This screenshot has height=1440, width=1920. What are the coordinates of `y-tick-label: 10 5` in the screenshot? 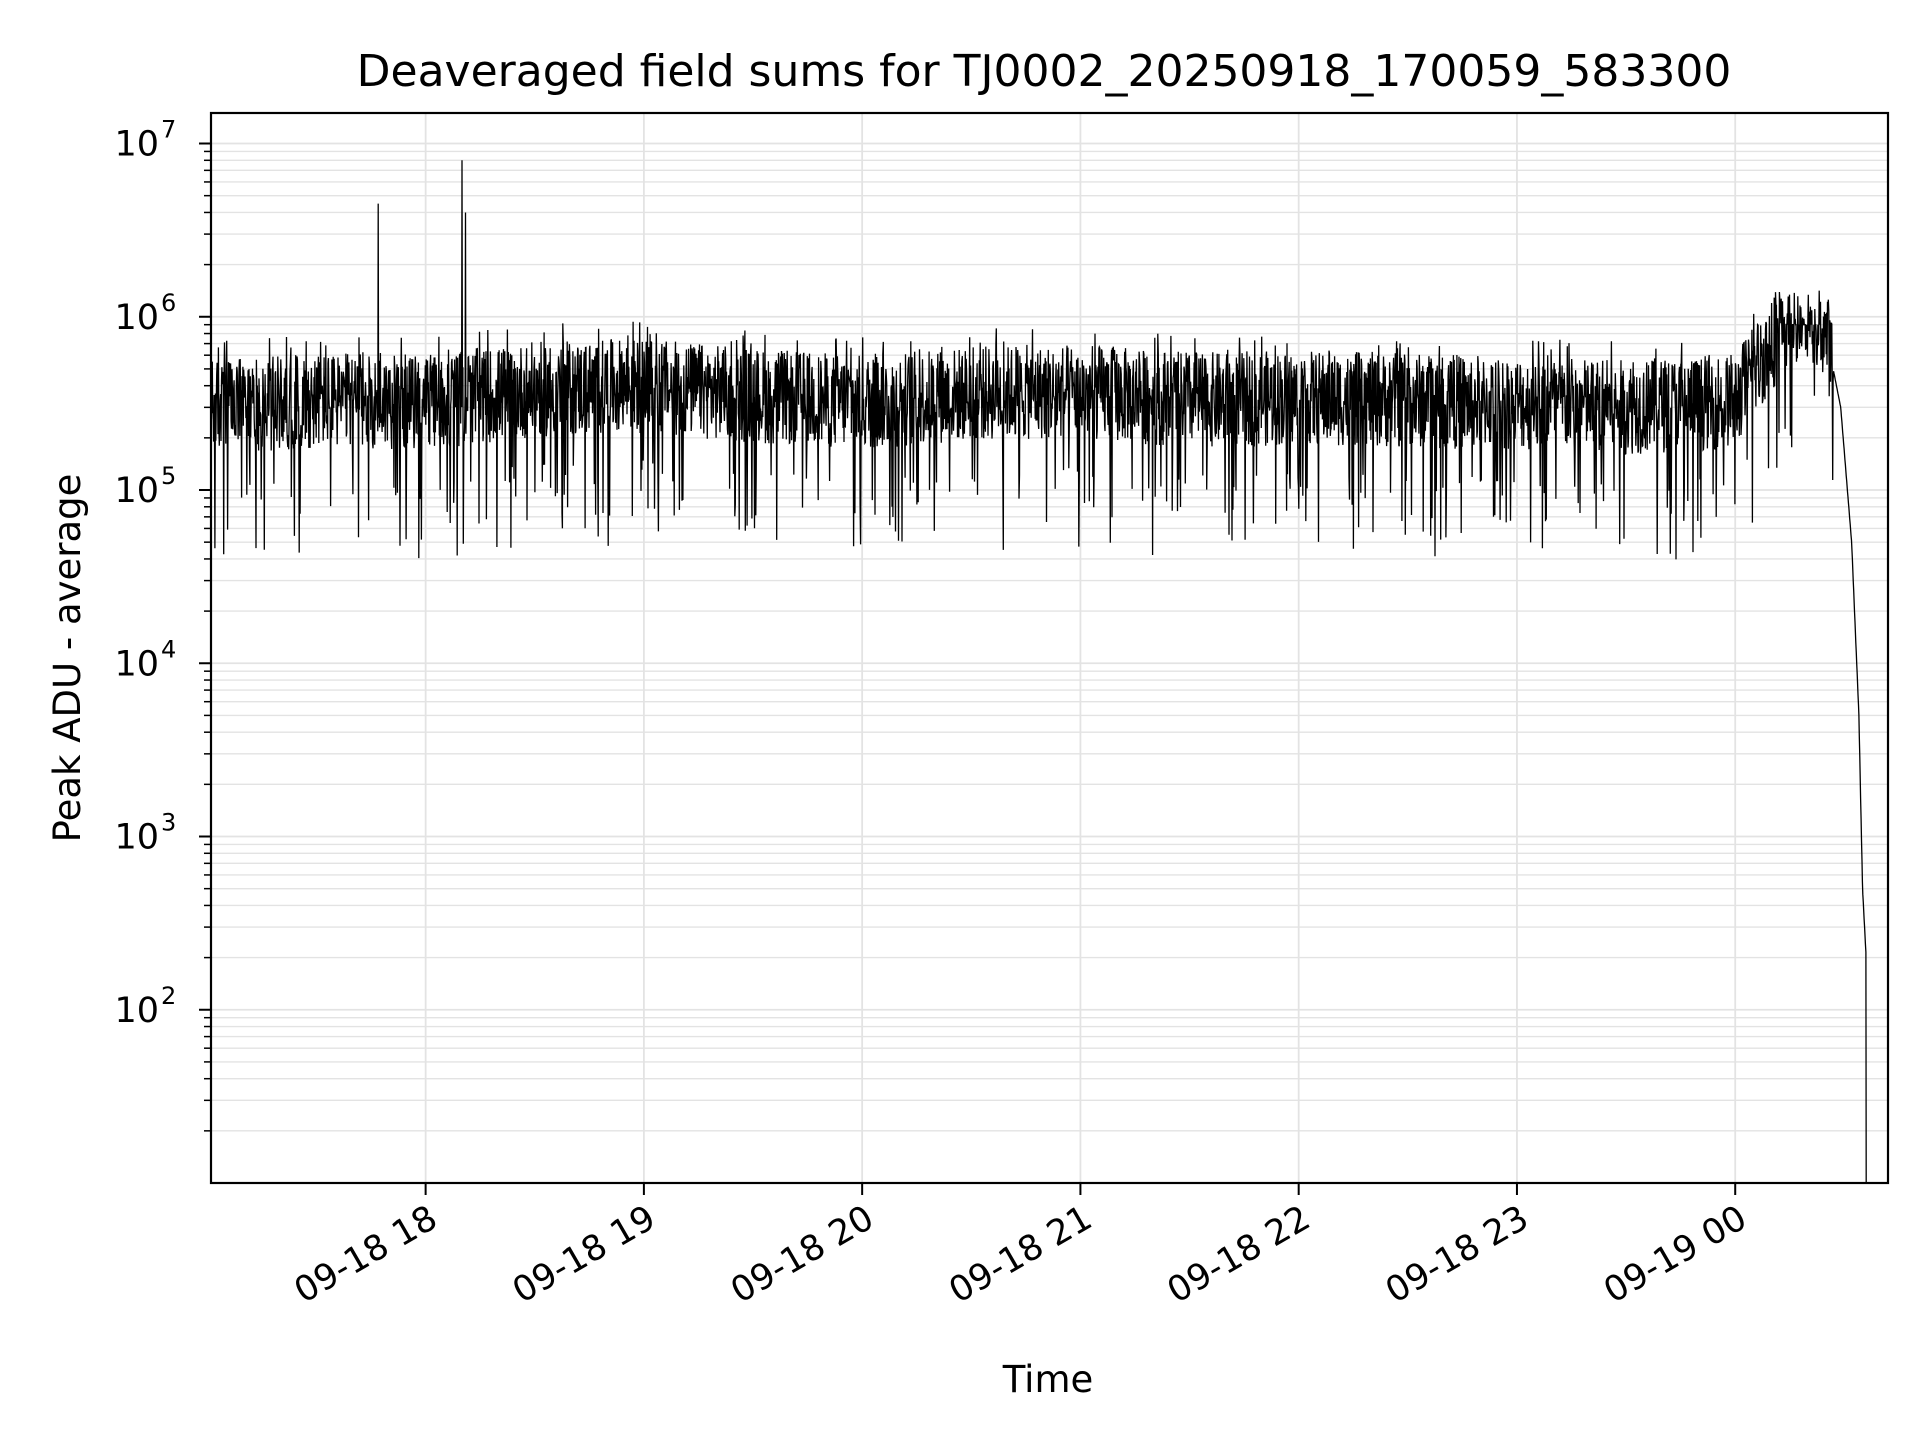 It's located at (145, 486).